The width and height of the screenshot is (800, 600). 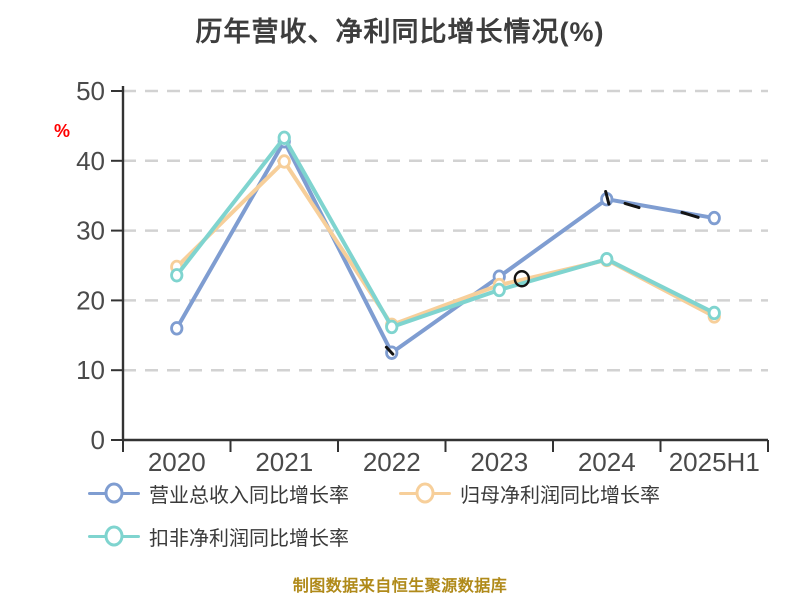 I want to click on y-axis-unit-label: %, so click(x=62, y=131).